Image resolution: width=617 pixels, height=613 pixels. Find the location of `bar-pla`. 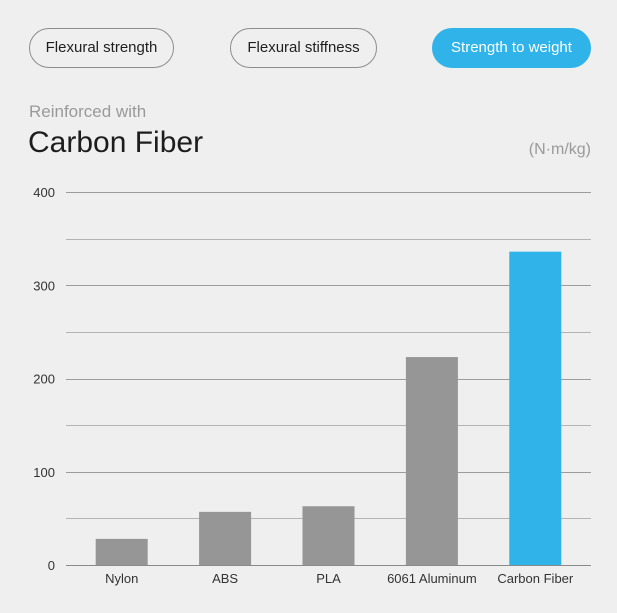

bar-pla is located at coordinates (328, 535).